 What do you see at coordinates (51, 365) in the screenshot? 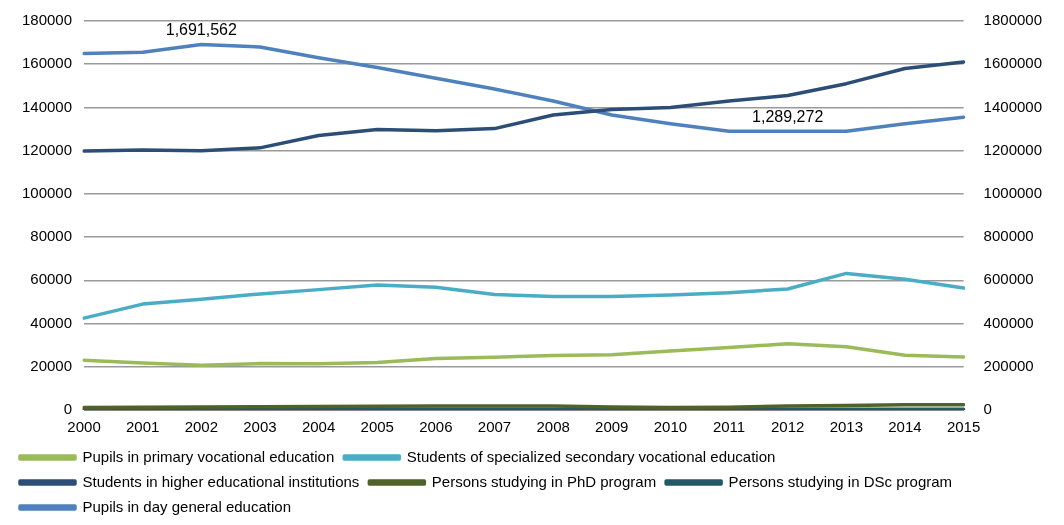
I see `y-tick-label: 20000` at bounding box center [51, 365].